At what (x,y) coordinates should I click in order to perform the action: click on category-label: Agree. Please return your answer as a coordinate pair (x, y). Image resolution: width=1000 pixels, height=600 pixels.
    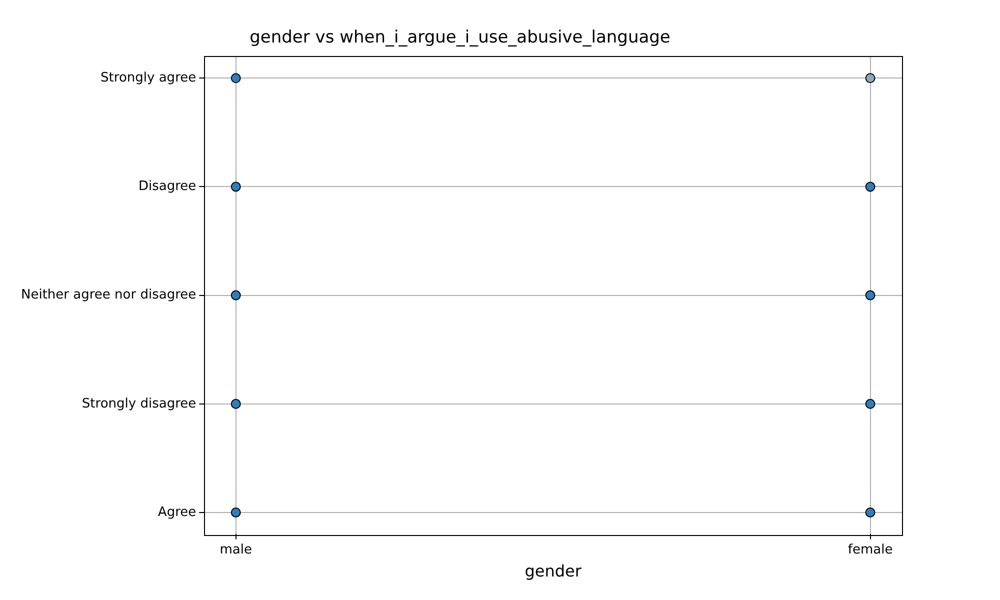
    Looking at the image, I should click on (177, 512).